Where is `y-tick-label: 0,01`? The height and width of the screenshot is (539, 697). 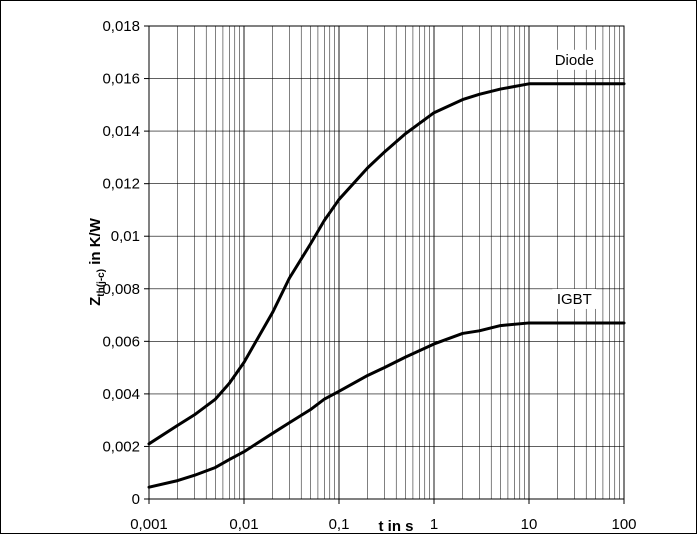 y-tick-label: 0,01 is located at coordinates (125, 236).